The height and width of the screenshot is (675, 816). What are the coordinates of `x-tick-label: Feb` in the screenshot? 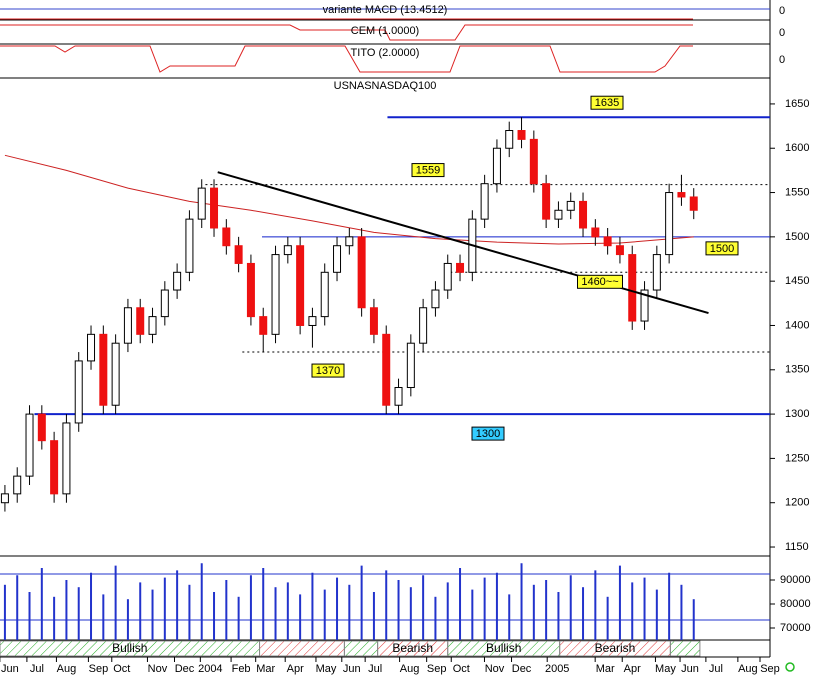 It's located at (241, 669).